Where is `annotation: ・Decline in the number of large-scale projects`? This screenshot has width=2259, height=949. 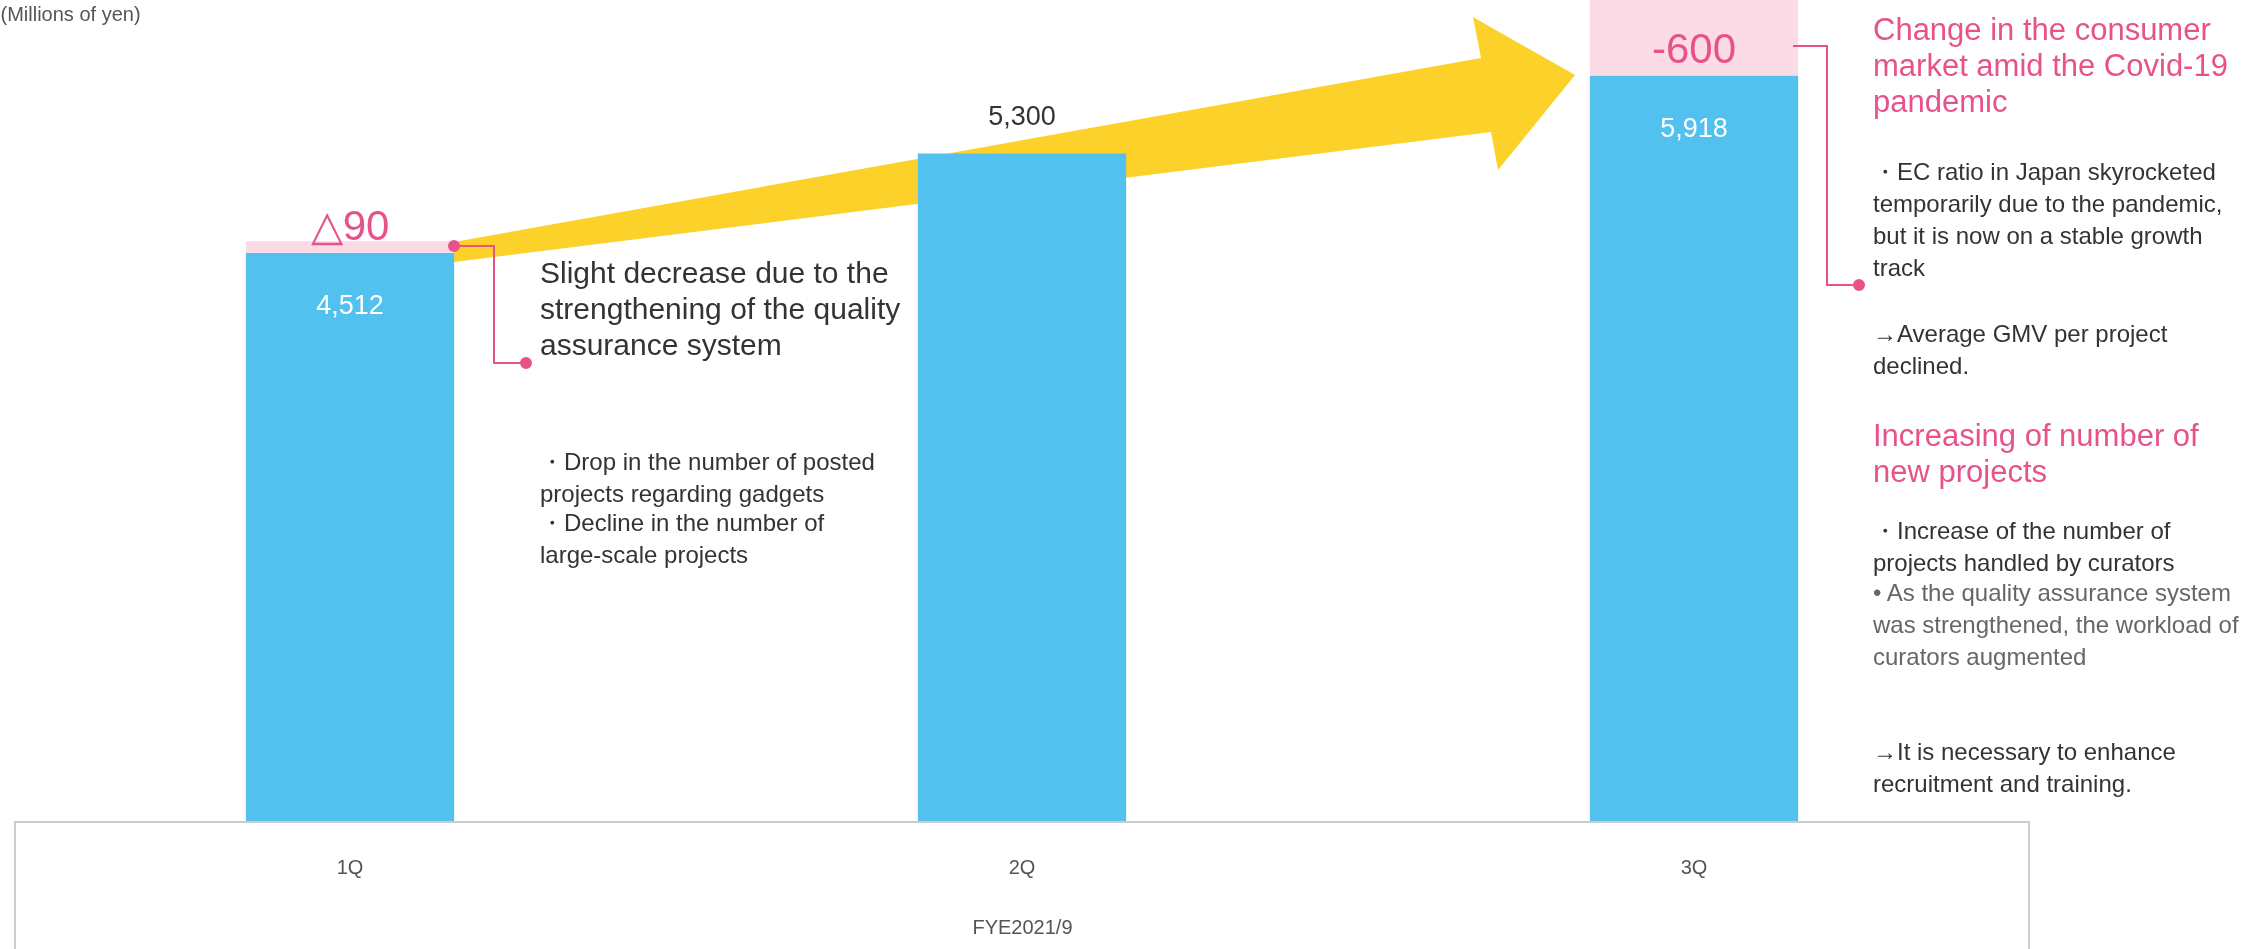
annotation: ・Decline in the number of large-scale projects is located at coordinates (683, 539).